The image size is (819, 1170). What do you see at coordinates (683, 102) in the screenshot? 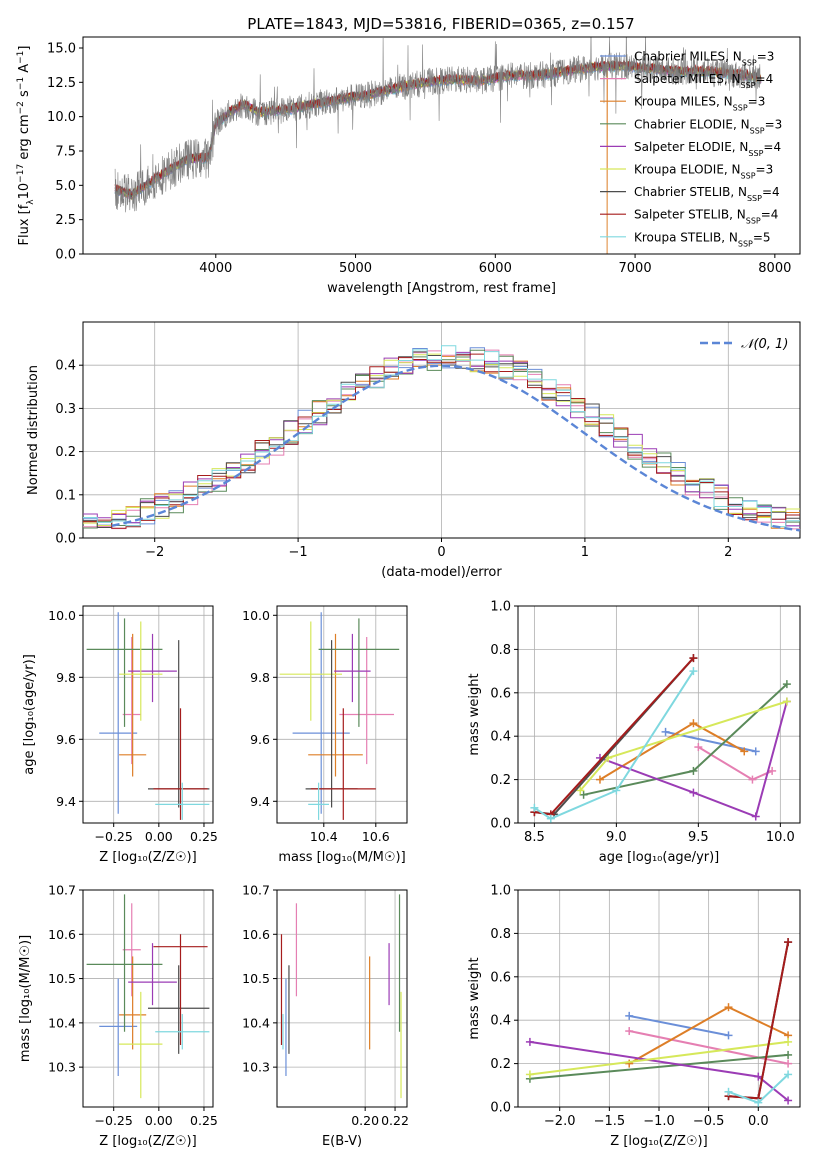
I see `legend-name: Kroupa MILES, N` at bounding box center [683, 102].